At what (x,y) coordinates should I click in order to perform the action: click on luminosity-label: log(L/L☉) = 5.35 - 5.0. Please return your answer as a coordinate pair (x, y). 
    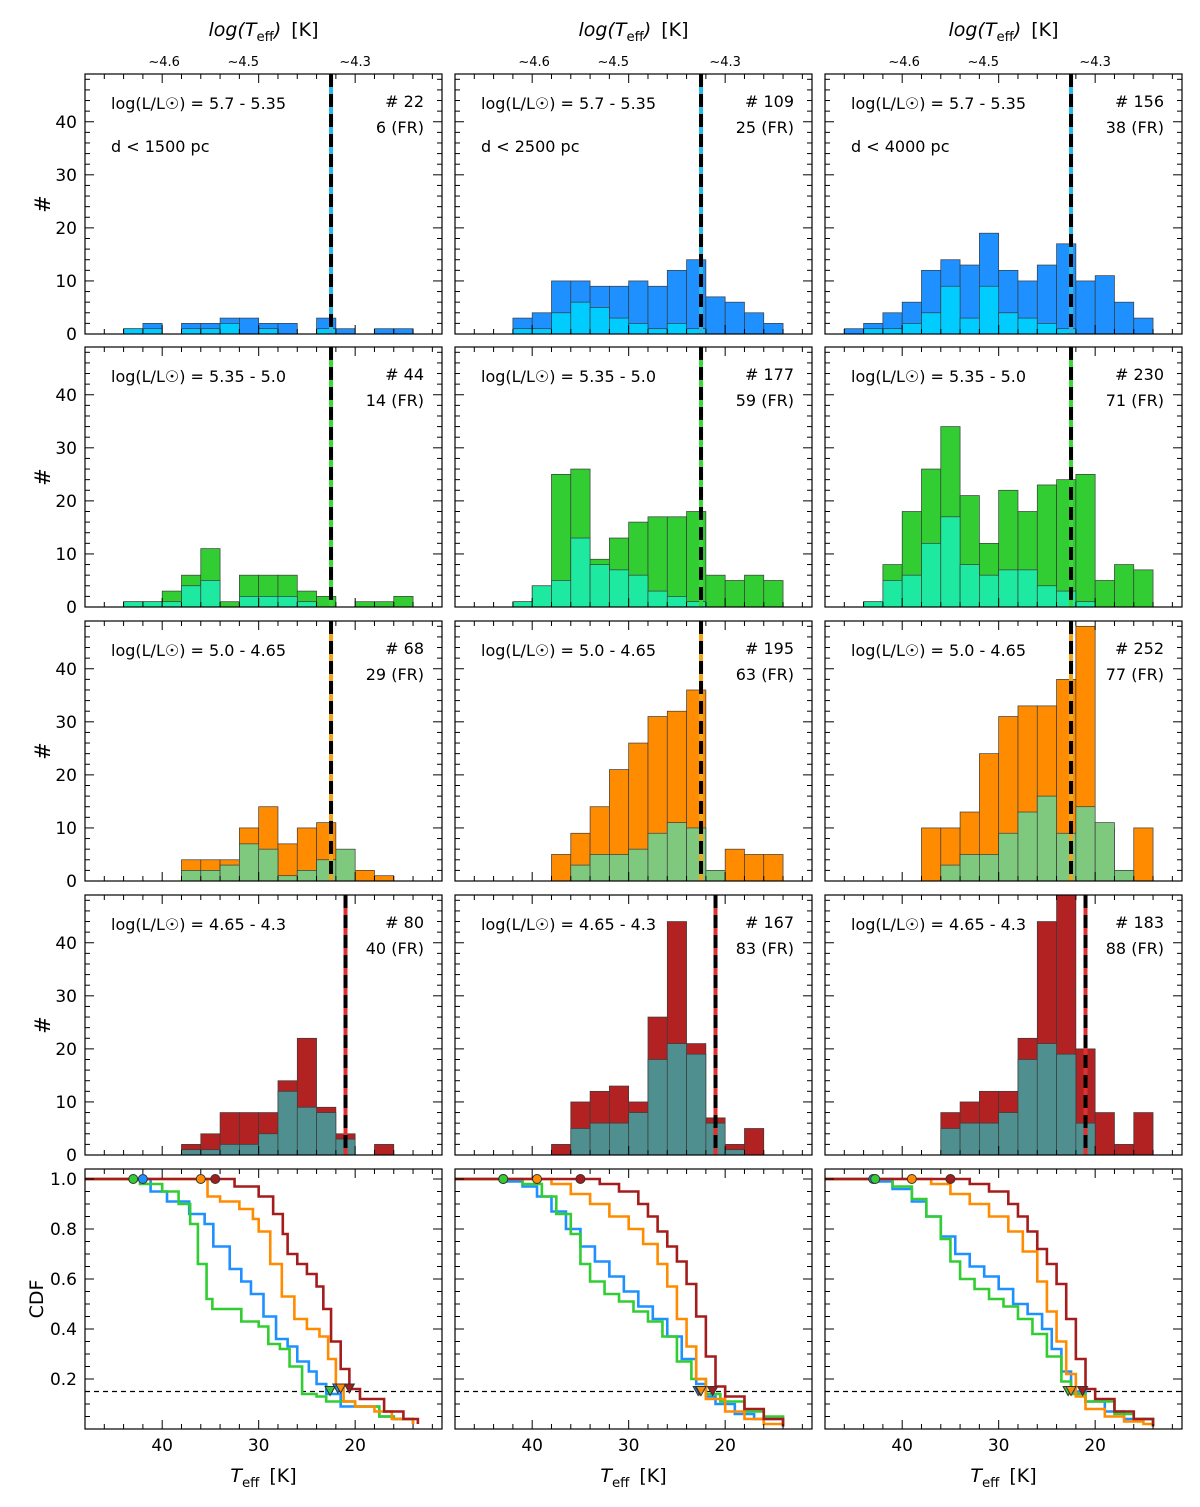
    Looking at the image, I should click on (568, 376).